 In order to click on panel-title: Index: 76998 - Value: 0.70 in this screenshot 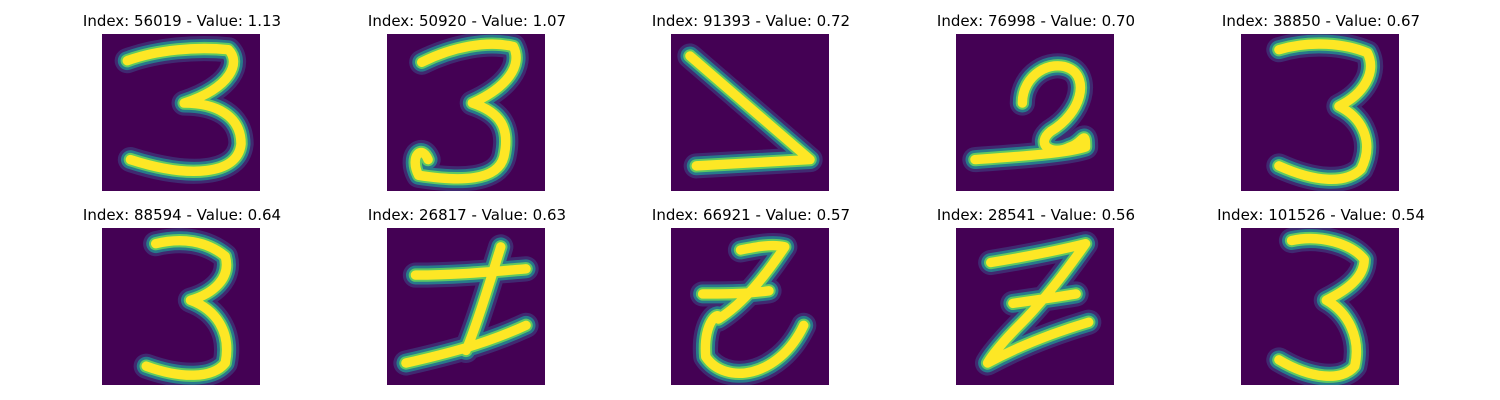, I will do `click(1036, 21)`.